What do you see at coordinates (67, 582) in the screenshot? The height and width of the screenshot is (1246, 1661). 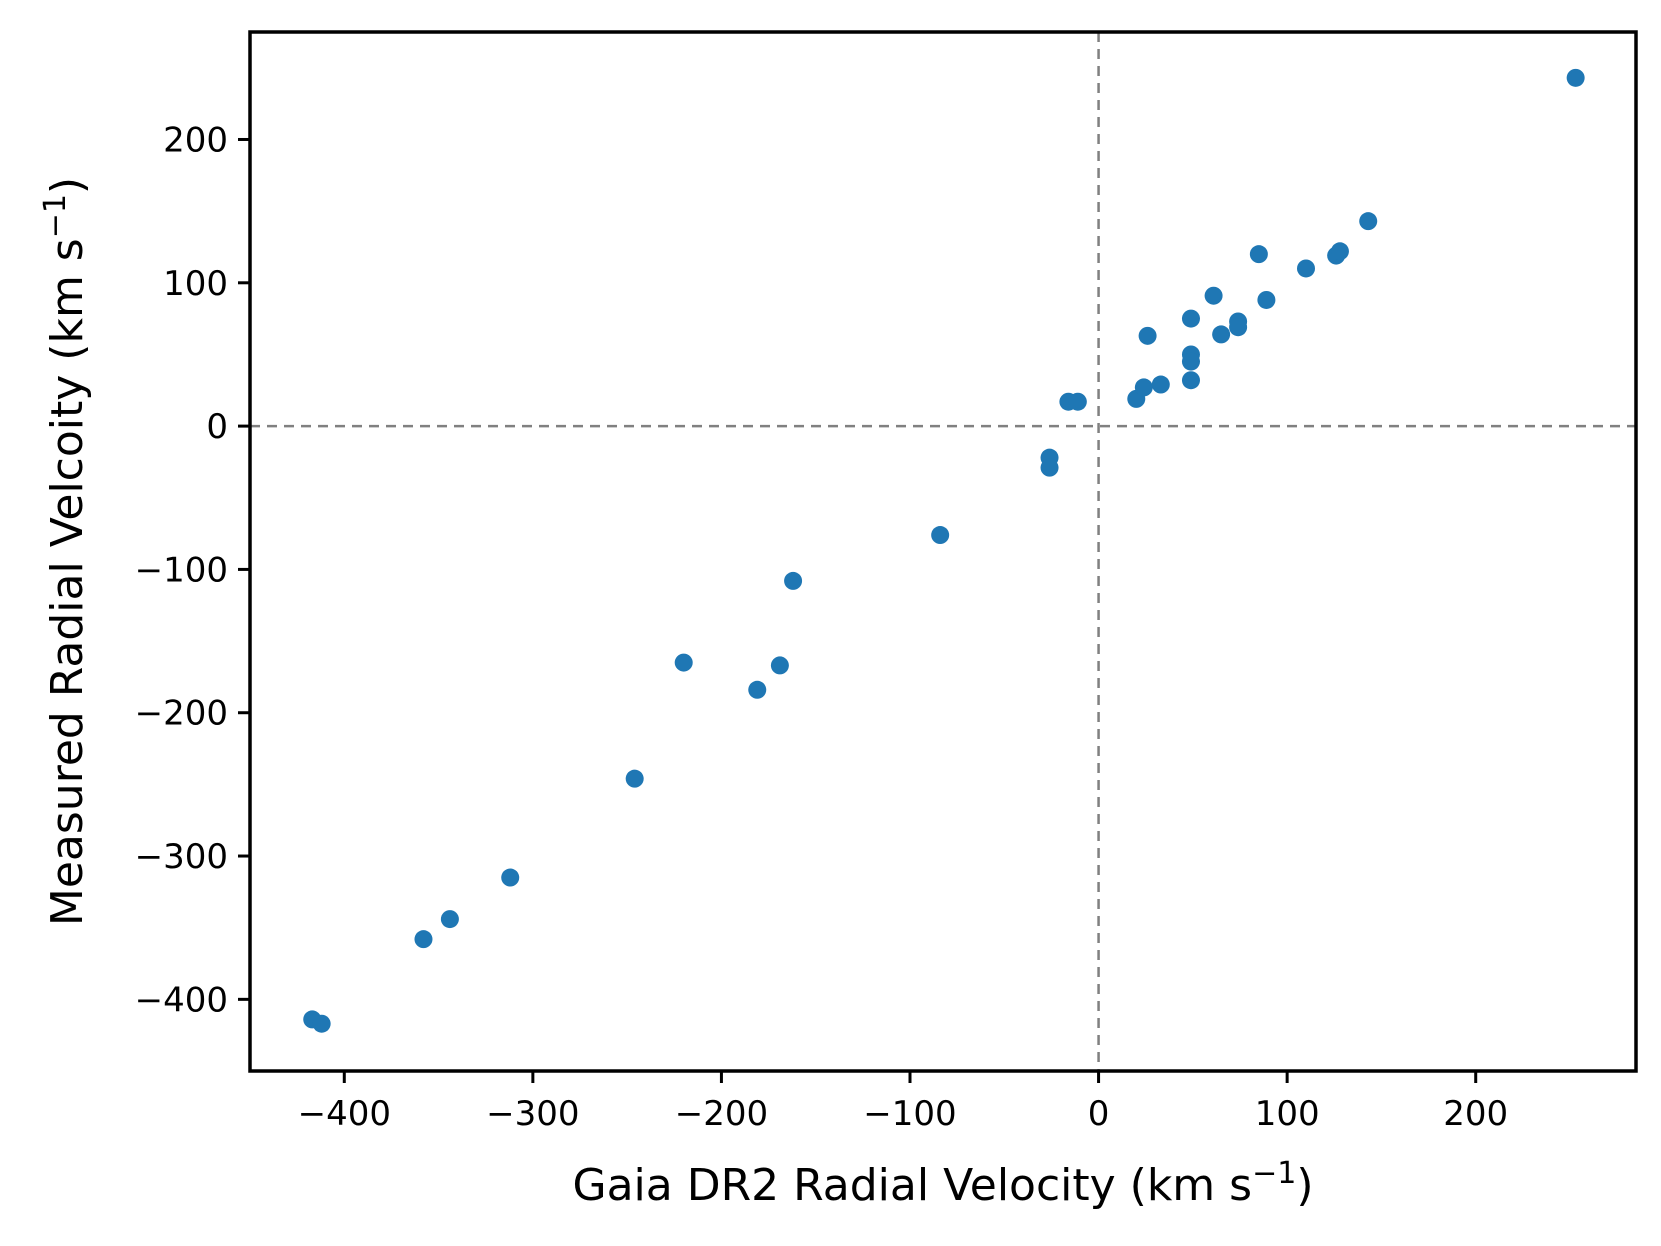 I see `y-axis-title-base: Measured Radial Velcoity (km s` at bounding box center [67, 582].